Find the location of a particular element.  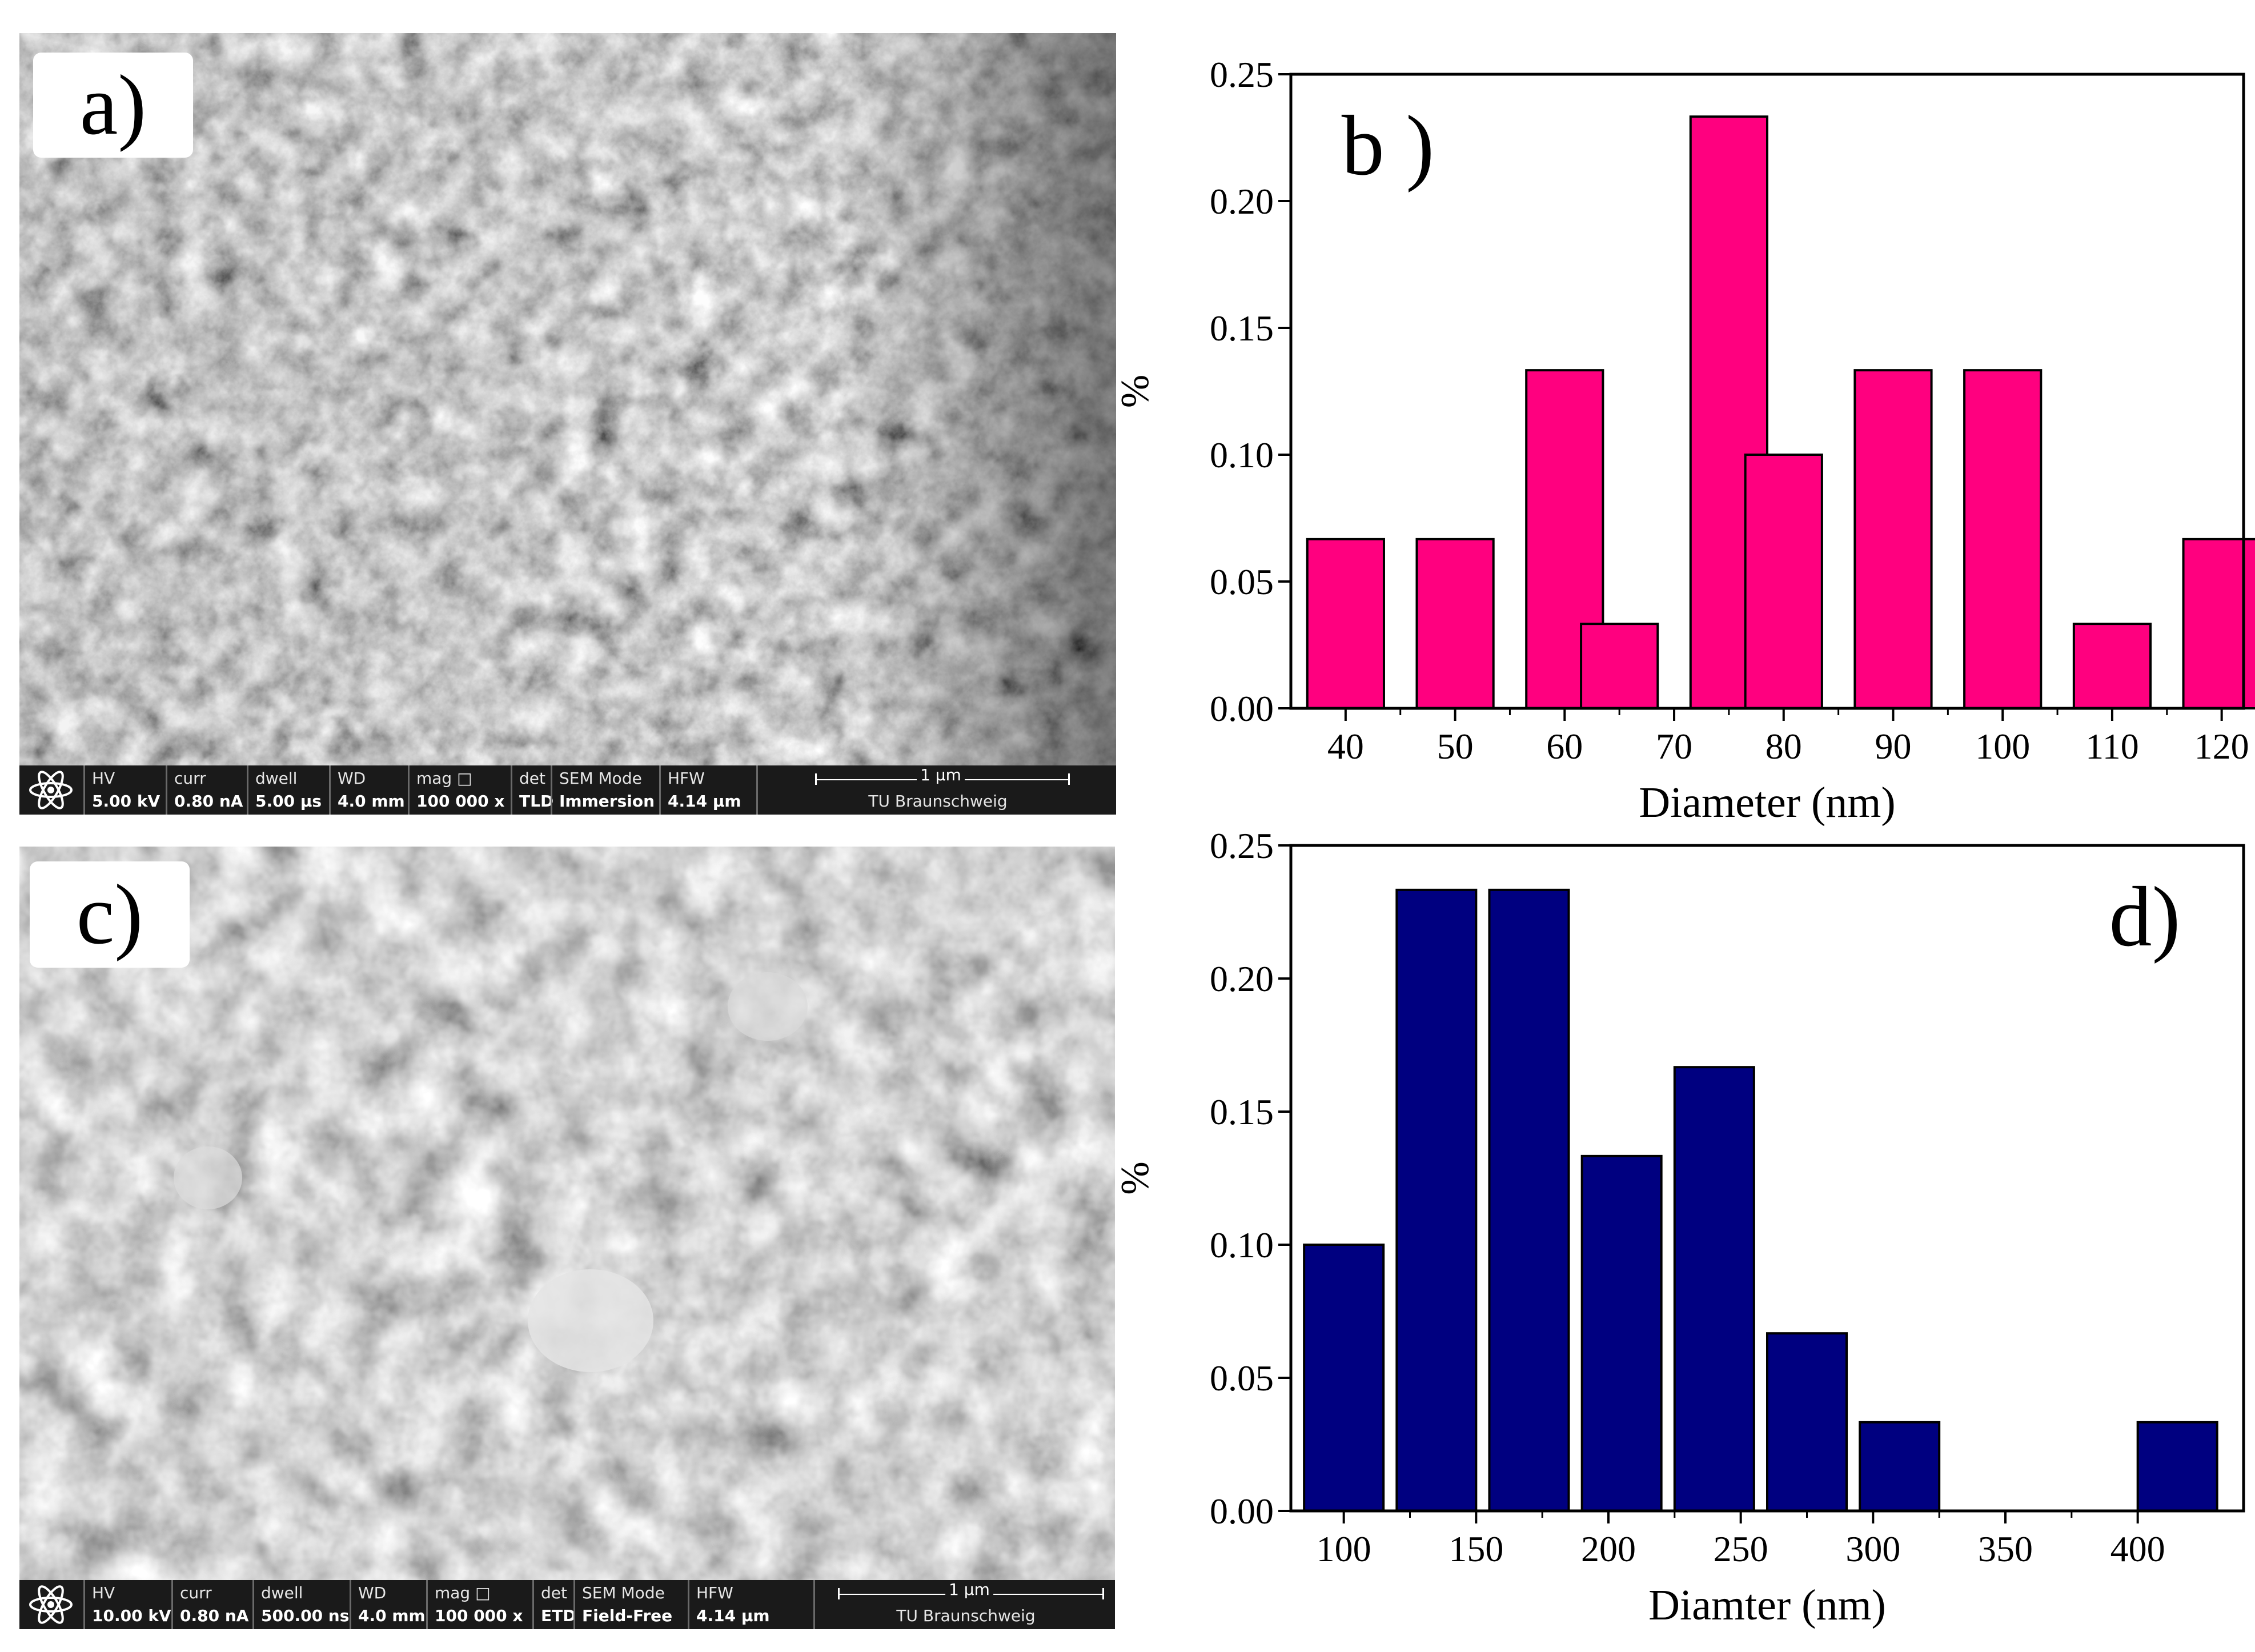

databar-field-value: 10.00 kV is located at coordinates (131, 1615).